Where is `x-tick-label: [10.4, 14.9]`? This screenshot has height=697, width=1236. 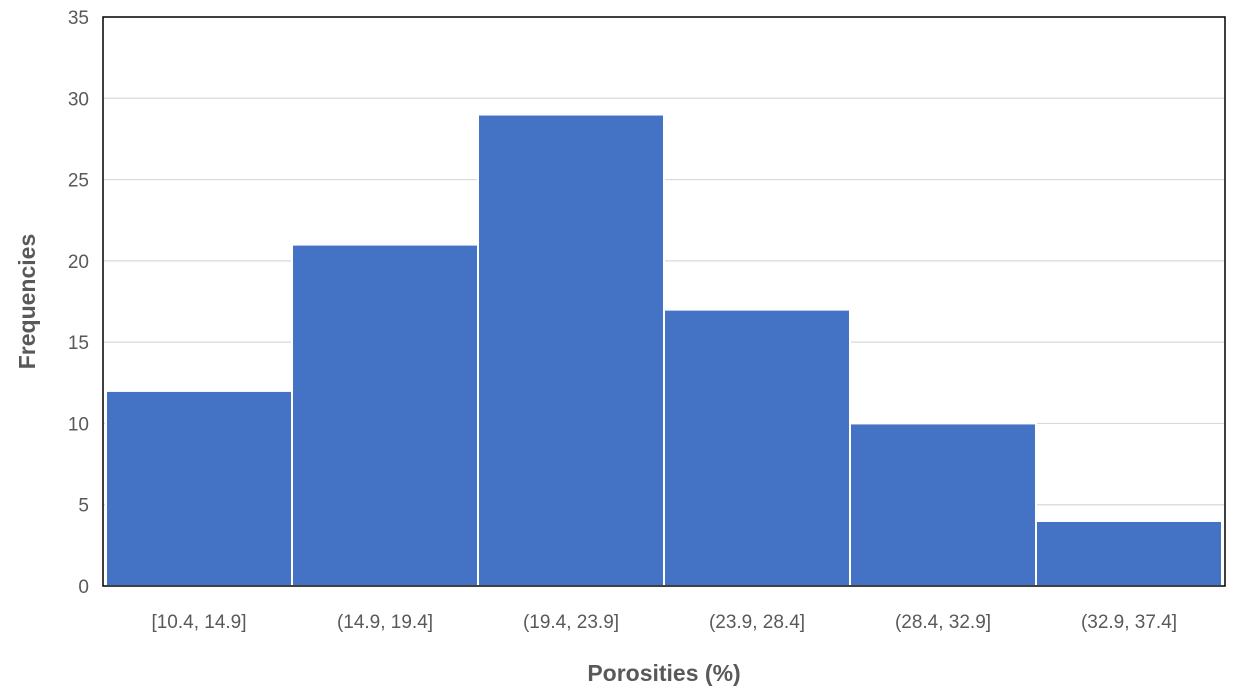
x-tick-label: [10.4, 14.9] is located at coordinates (198, 622).